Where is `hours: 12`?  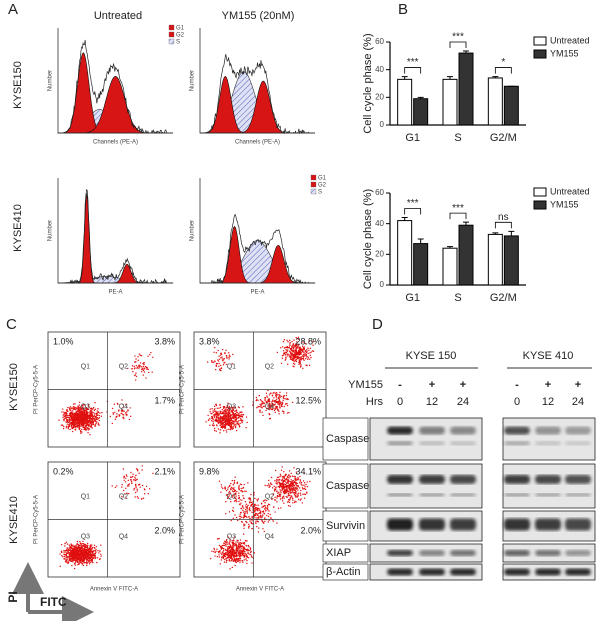 hours: 12 is located at coordinates (432, 402).